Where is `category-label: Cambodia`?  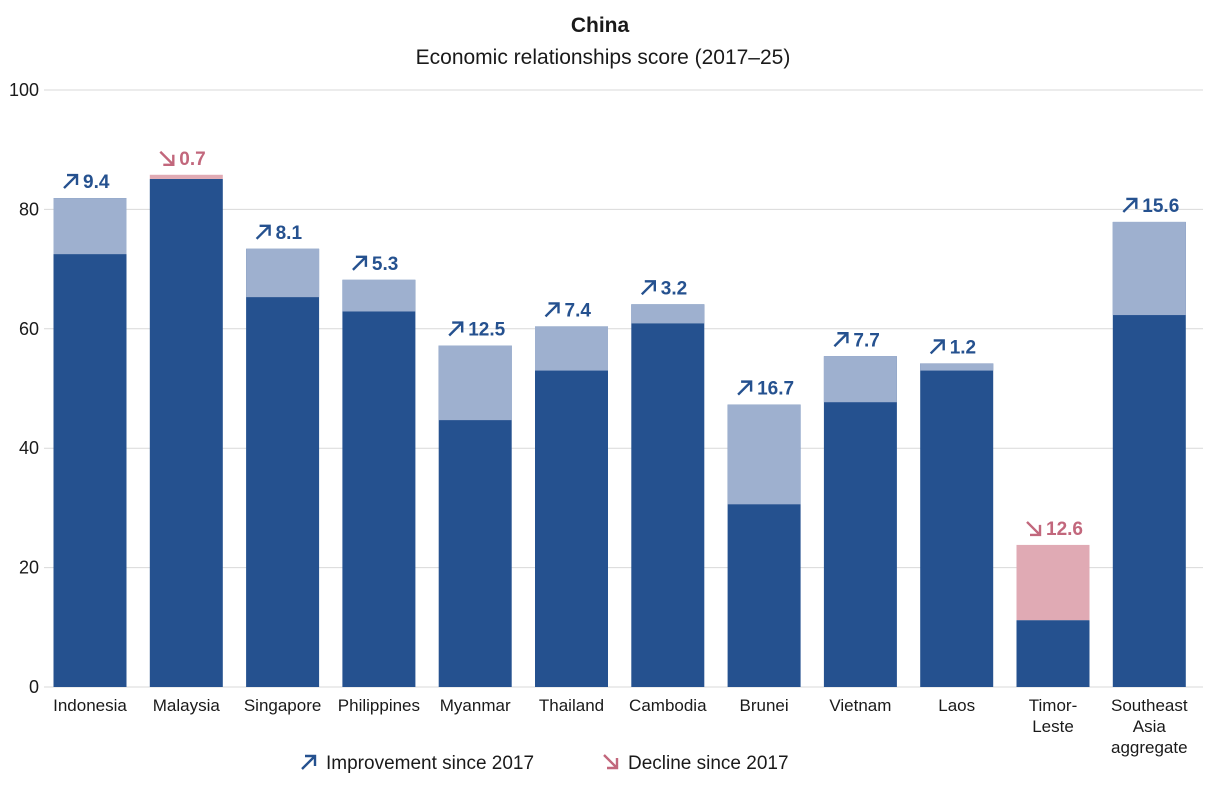 category-label: Cambodia is located at coordinates (668, 705).